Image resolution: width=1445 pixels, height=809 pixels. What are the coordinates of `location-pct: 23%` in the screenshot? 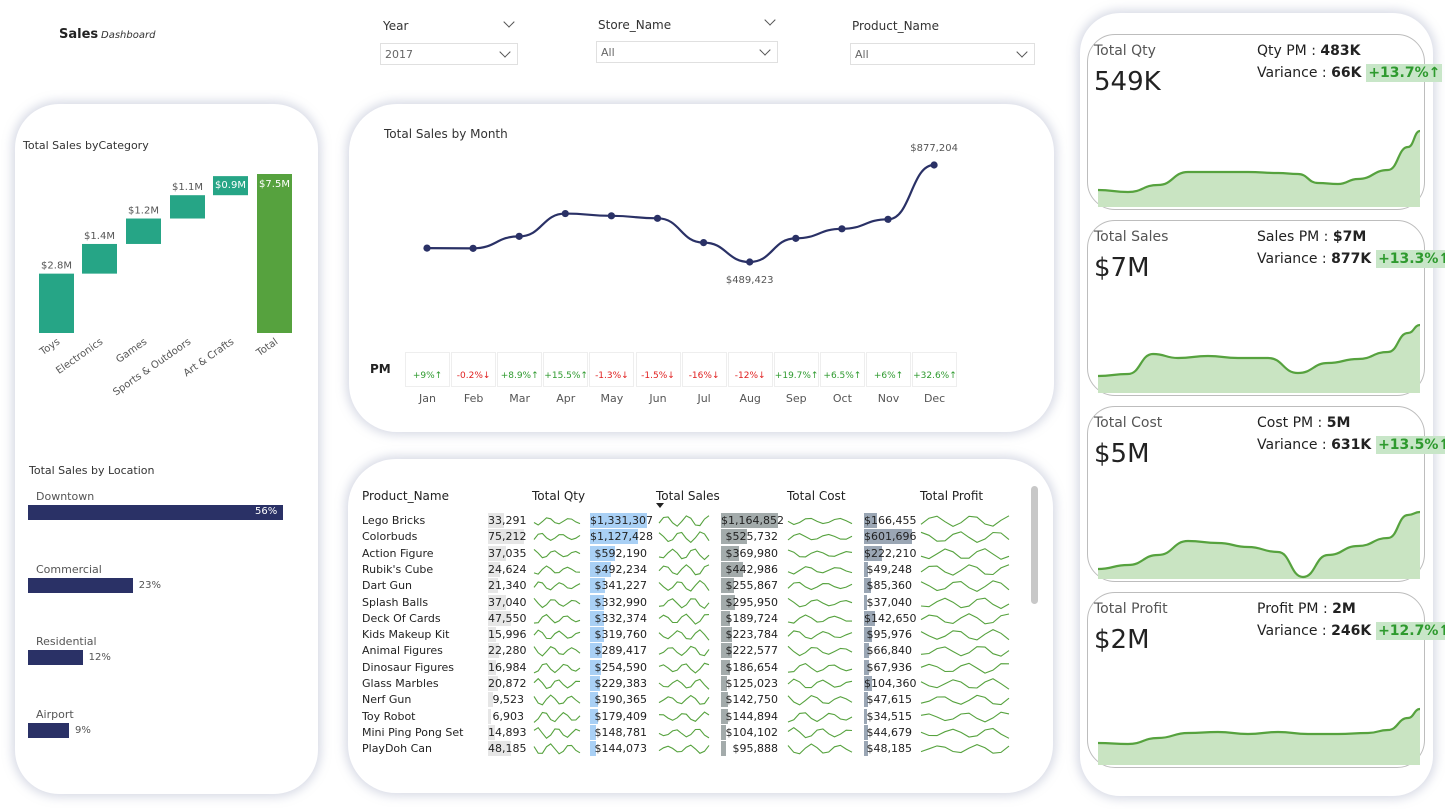 It's located at (149, 585).